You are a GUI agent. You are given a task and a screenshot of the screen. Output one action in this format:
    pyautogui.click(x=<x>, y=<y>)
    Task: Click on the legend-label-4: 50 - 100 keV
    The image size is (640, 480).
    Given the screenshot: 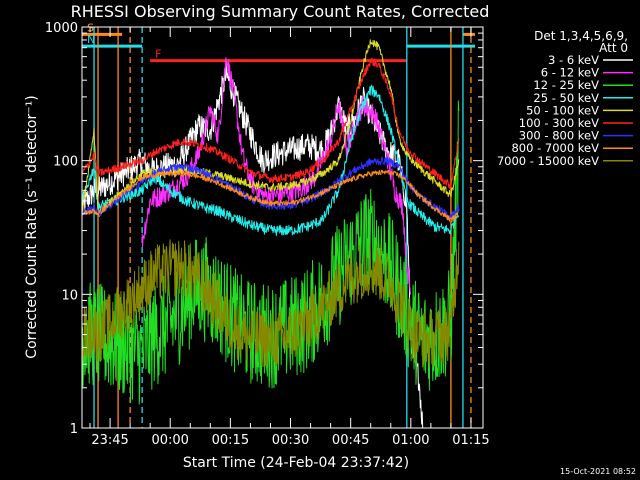 What is the action you would take?
    pyautogui.click(x=562, y=110)
    